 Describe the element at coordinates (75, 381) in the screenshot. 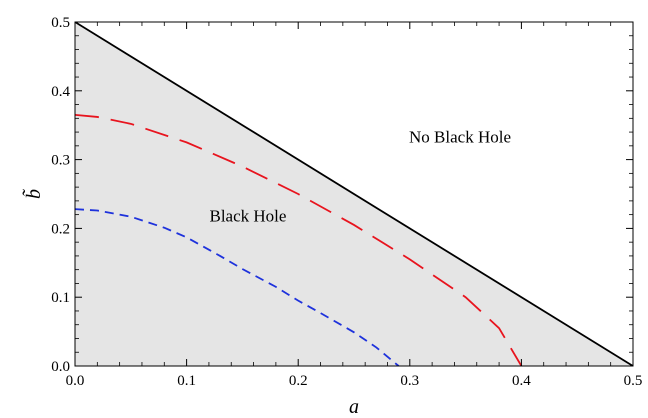

I see `x-tick-label: 0.0` at that location.